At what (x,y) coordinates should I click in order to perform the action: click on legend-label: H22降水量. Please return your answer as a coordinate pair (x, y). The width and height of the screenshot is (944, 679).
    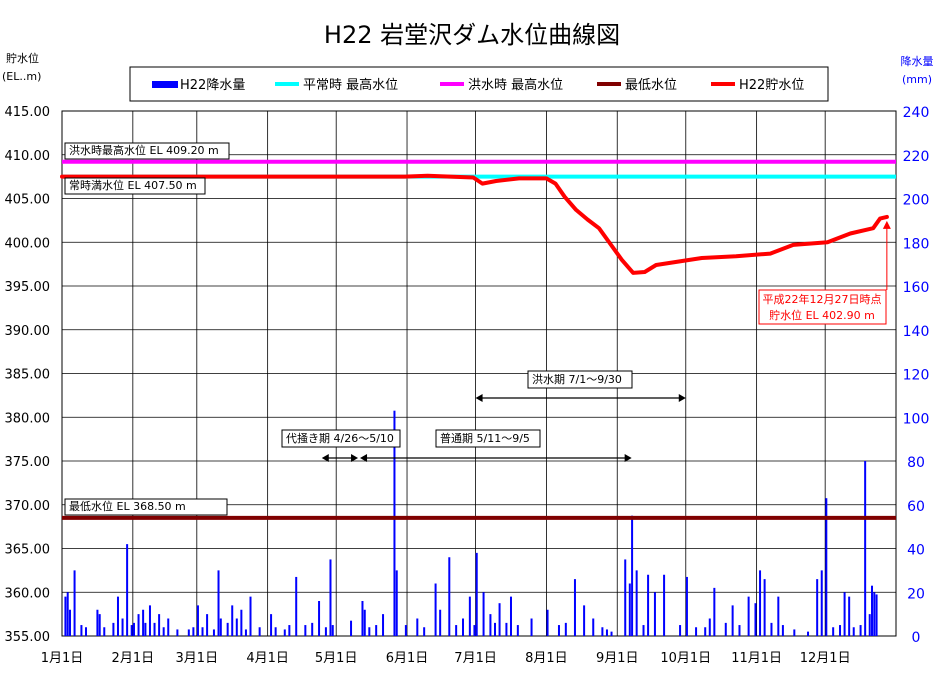
    Looking at the image, I should click on (212, 85).